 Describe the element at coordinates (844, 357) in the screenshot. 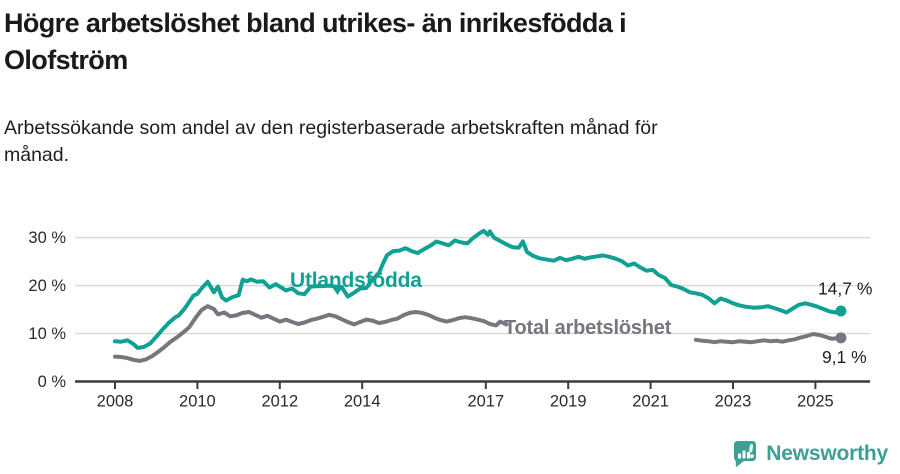

I see `end-value-label: 9,1 %` at that location.